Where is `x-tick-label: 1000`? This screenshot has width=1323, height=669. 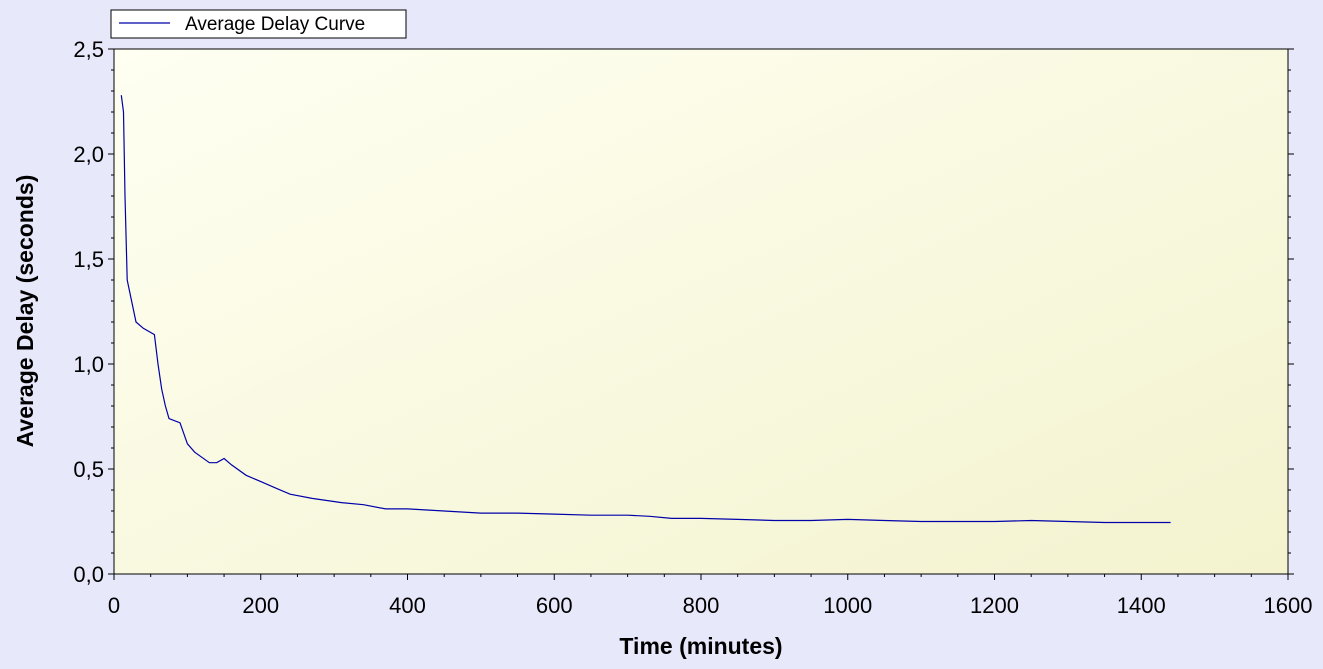 x-tick-label: 1000 is located at coordinates (847, 605).